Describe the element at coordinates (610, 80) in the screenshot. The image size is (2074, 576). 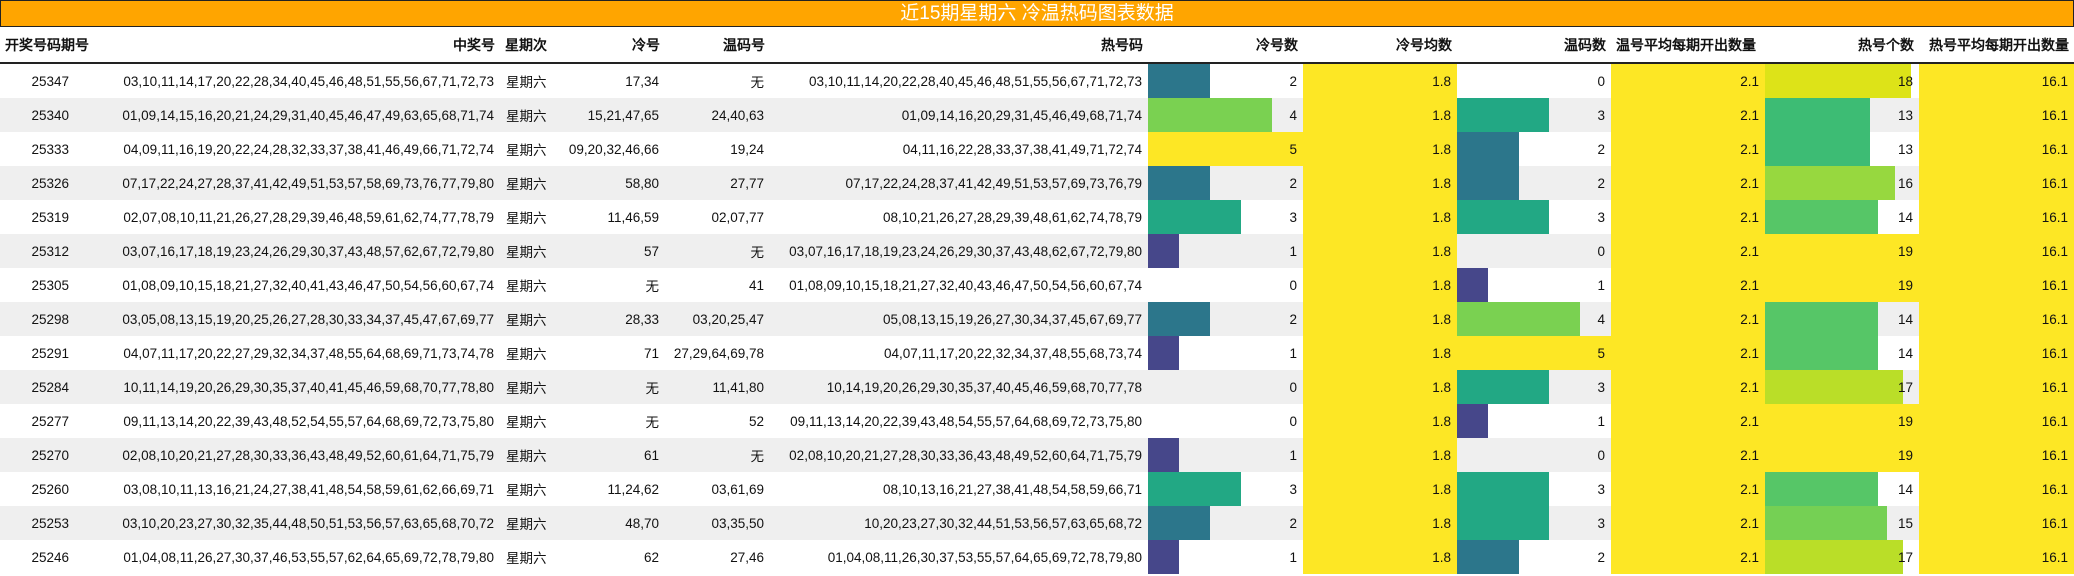
I see `cell-cold-numbers: 17,34` at that location.